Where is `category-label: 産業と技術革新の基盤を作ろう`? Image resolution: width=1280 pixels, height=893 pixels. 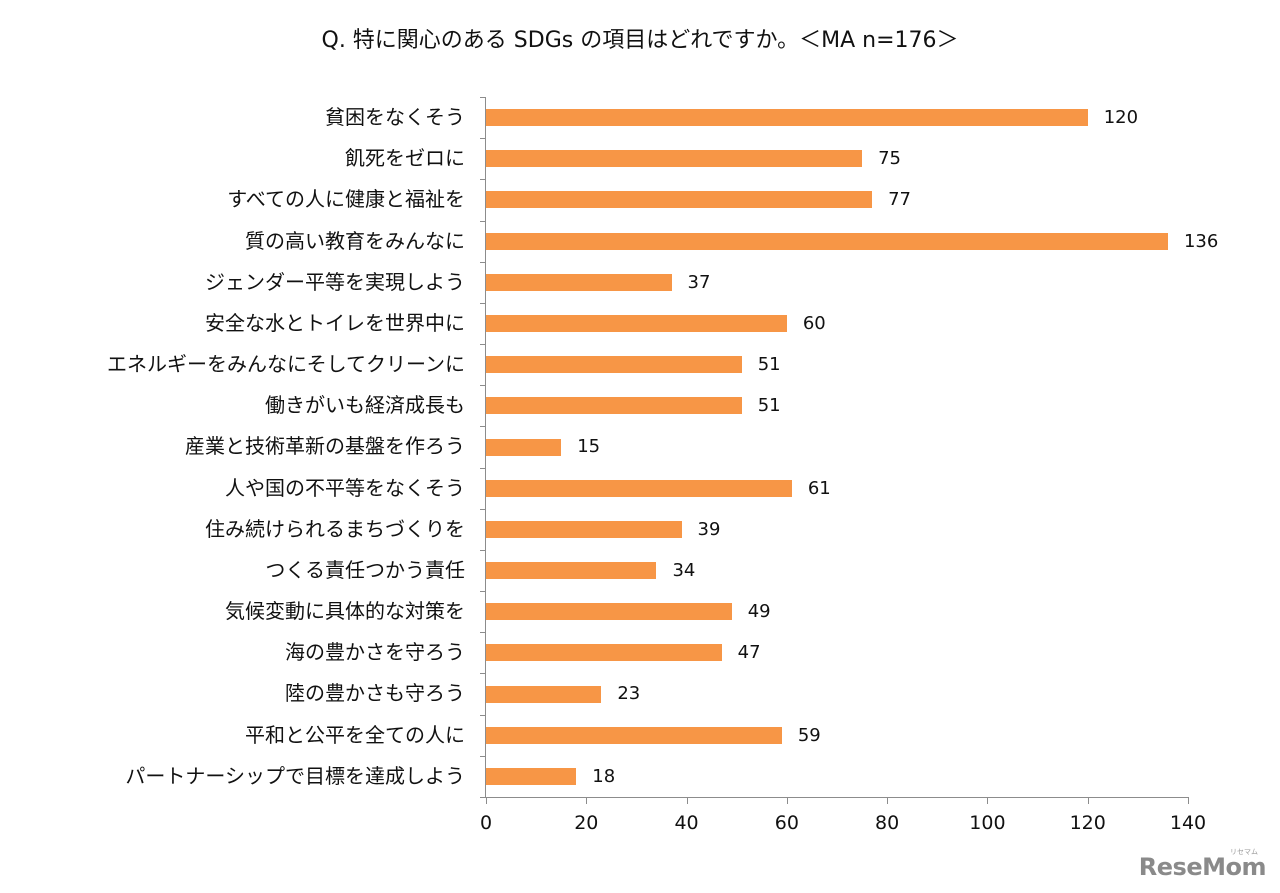
category-label: 産業と技術革新の基盤を作ろう is located at coordinates (325, 446).